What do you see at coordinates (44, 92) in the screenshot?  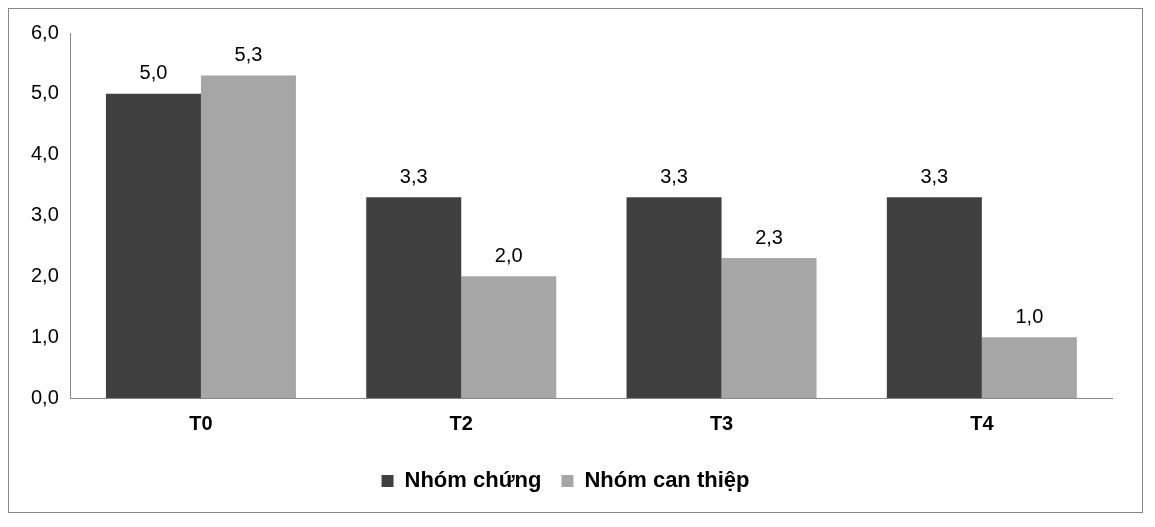 I see `y-tick-label: 5,0` at bounding box center [44, 92].